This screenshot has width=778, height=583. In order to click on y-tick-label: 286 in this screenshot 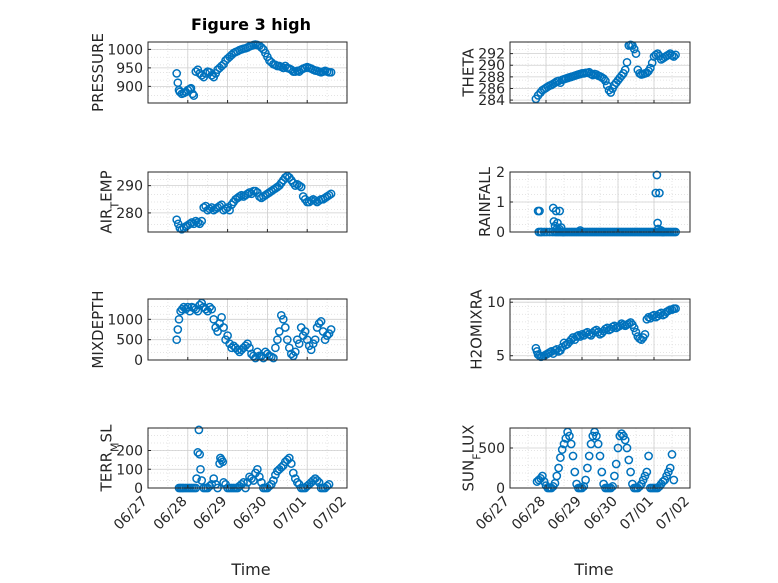, I will do `click(491, 89)`.